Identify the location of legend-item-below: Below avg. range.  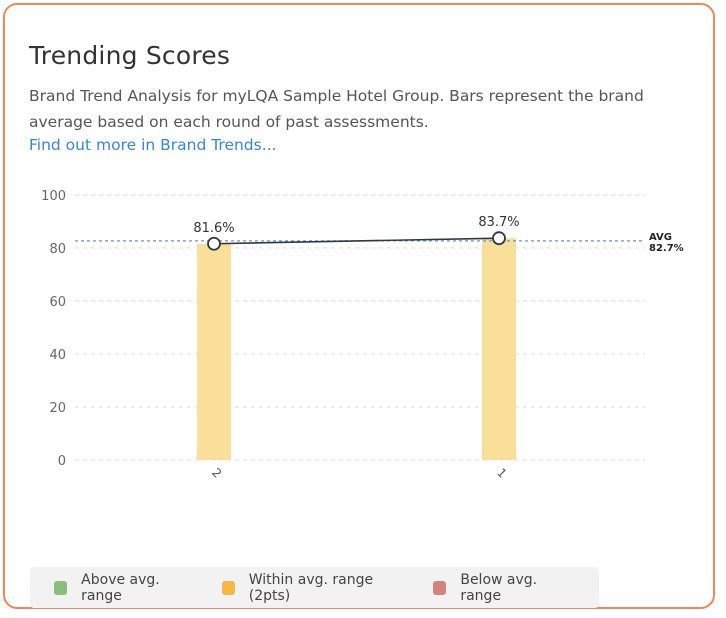
(504, 588).